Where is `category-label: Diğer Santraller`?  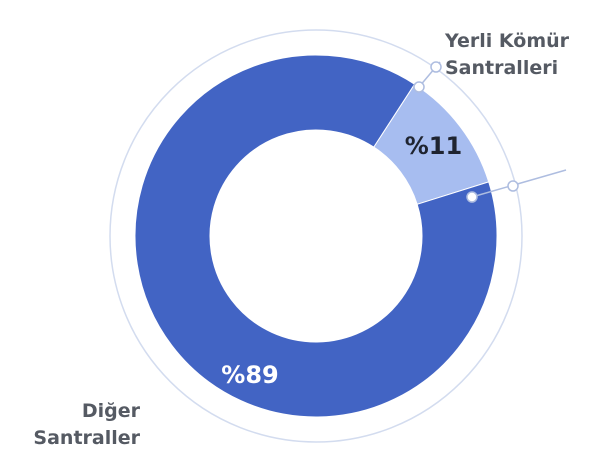
category-label: Diğer Santraller is located at coordinates (86, 424).